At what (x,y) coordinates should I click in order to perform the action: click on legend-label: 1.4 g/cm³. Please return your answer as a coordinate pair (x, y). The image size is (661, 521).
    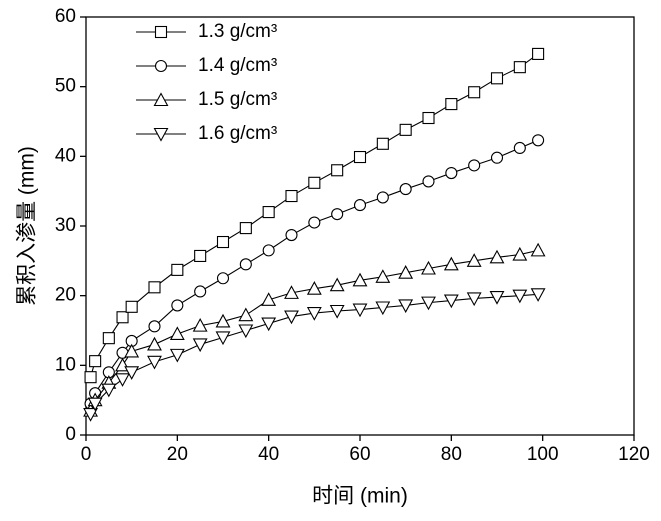
    Looking at the image, I should click on (237, 65).